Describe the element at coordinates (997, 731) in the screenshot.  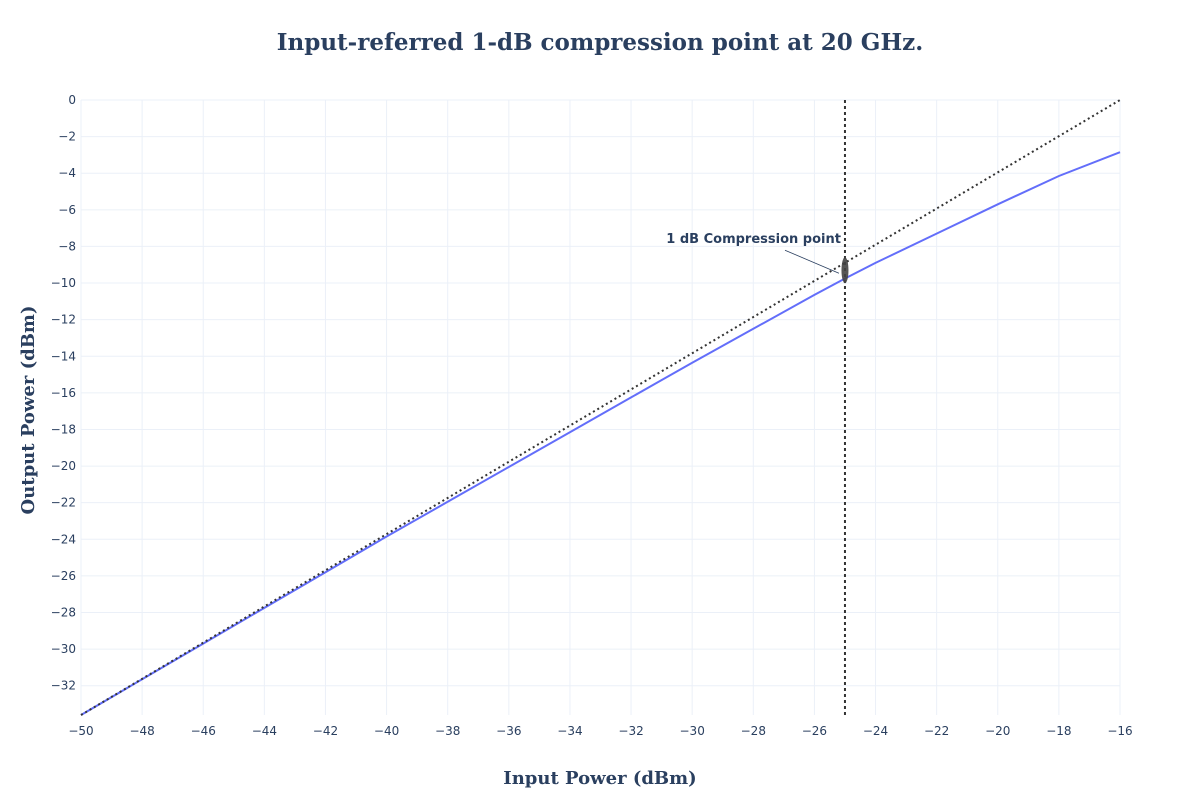
I see `x-tick-label: −20` at that location.